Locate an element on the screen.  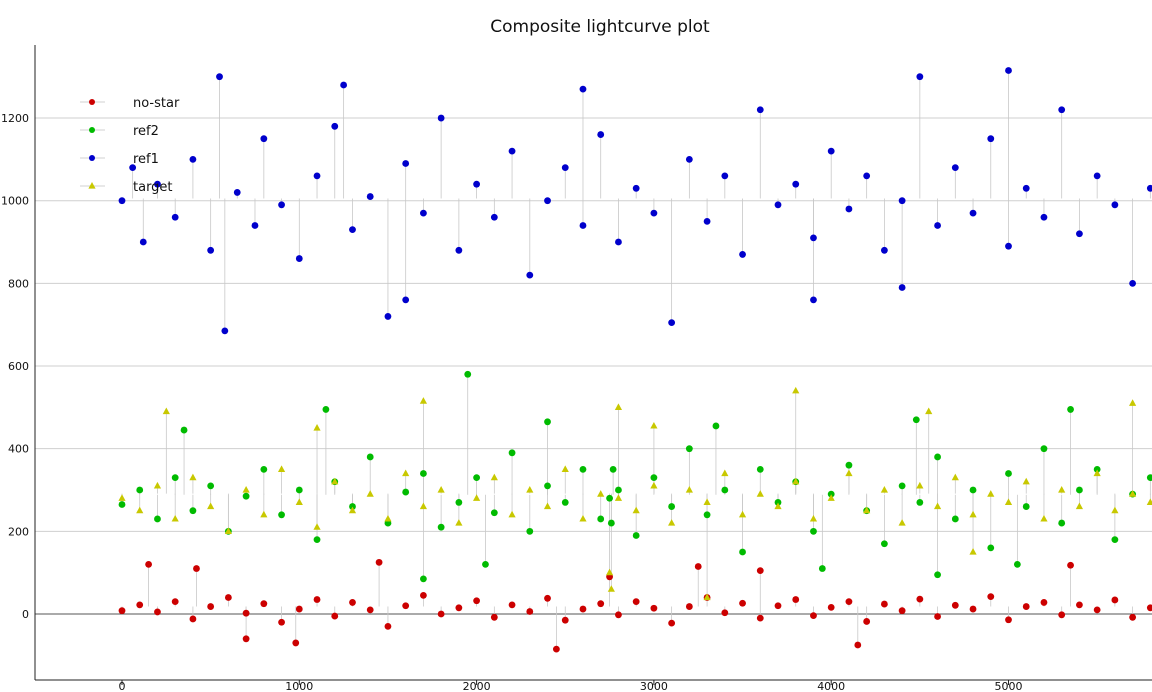
y-tick-label: 400 is located at coordinates (18, 449).